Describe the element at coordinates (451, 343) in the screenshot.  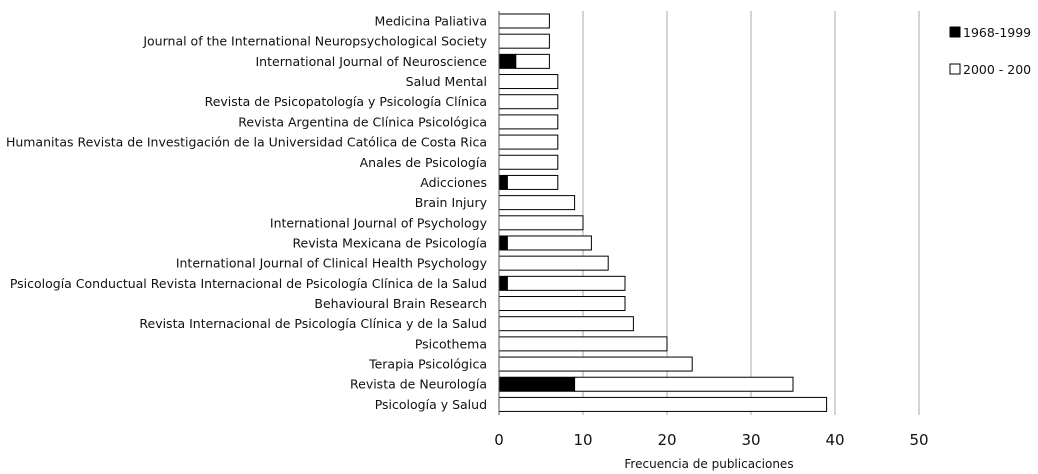
I see `category-label: Psicothema` at that location.